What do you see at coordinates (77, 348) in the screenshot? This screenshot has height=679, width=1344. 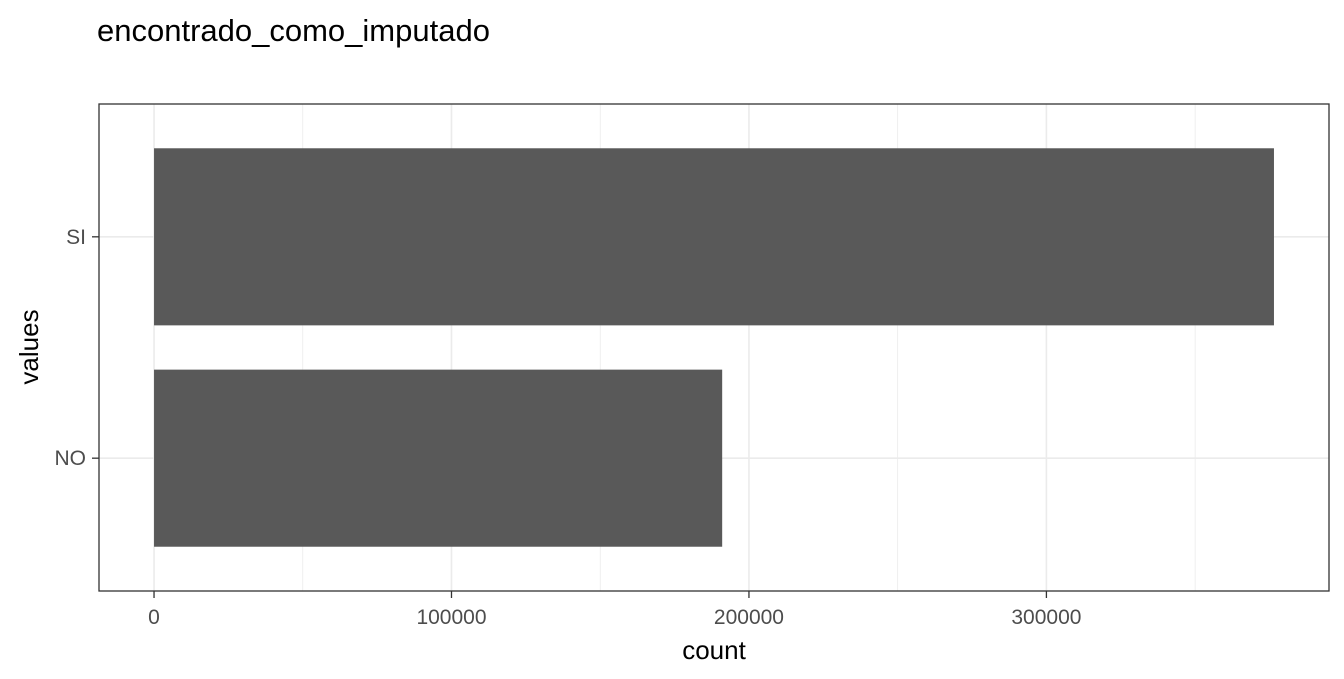 I see `y-axis: SI NO` at bounding box center [77, 348].